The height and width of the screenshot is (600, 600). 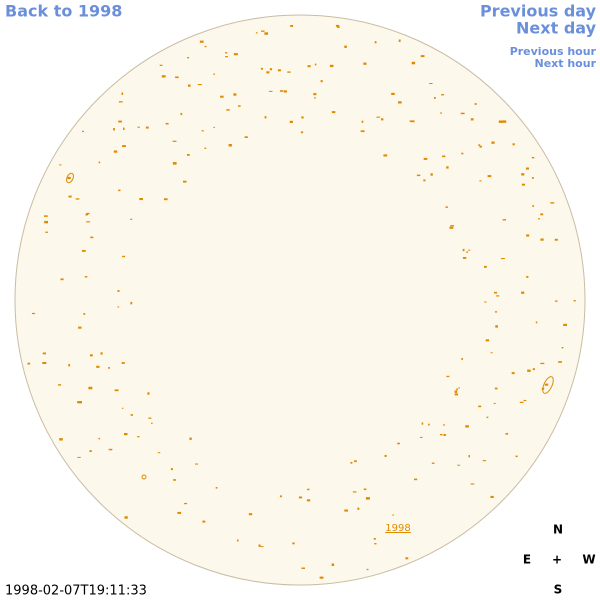 I want to click on compass-west: W, so click(x=588, y=560).